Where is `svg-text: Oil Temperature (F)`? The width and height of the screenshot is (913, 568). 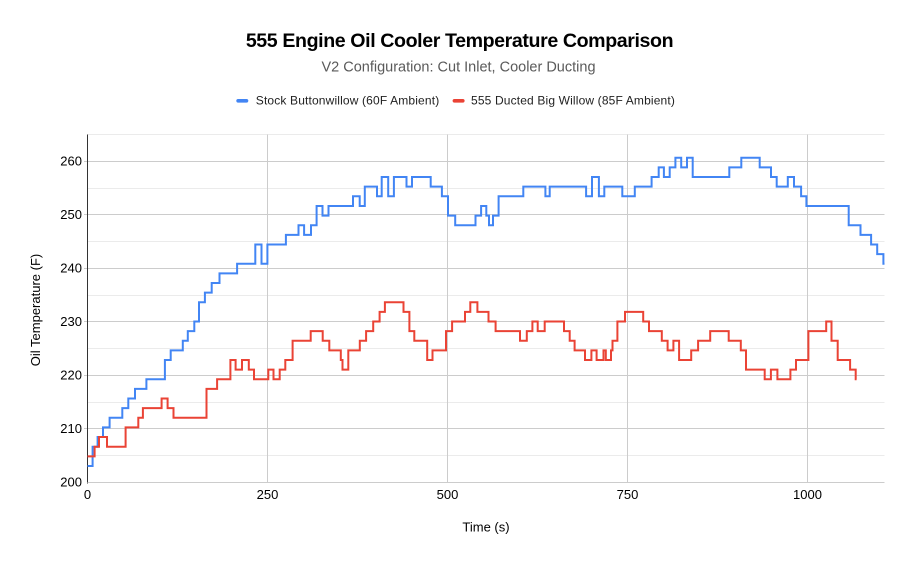 svg-text: Oil Temperature (F) is located at coordinates (35, 310).